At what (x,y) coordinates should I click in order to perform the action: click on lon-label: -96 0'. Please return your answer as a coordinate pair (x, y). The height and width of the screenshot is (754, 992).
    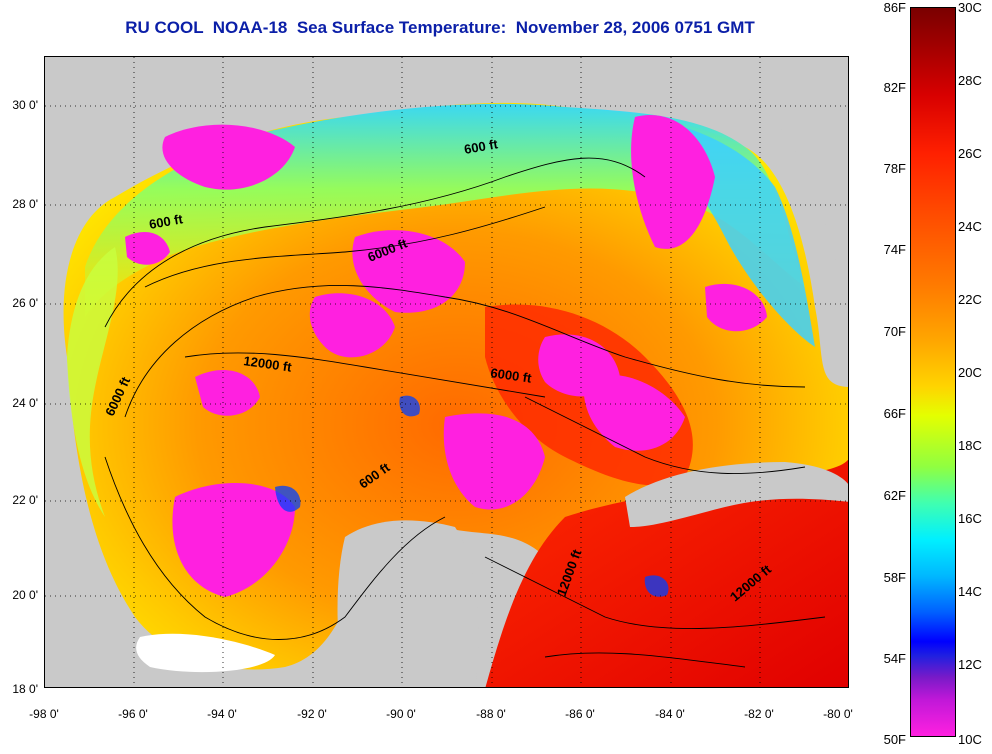
    Looking at the image, I should click on (133, 714).